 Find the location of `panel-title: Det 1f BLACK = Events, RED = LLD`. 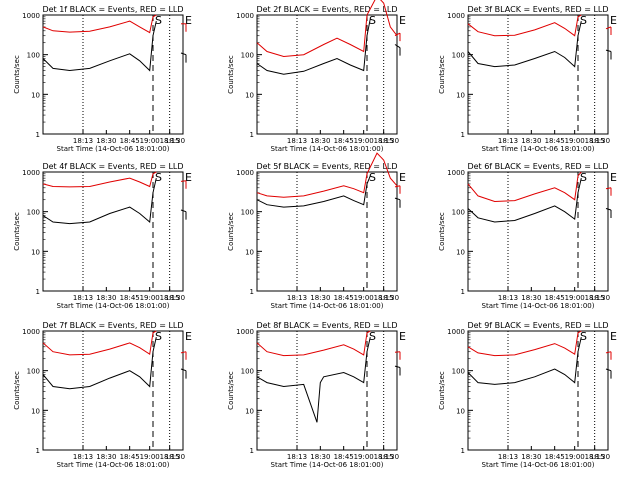

panel-title: Det 1f BLACK = Events, RED = LLD is located at coordinates (112, 9).